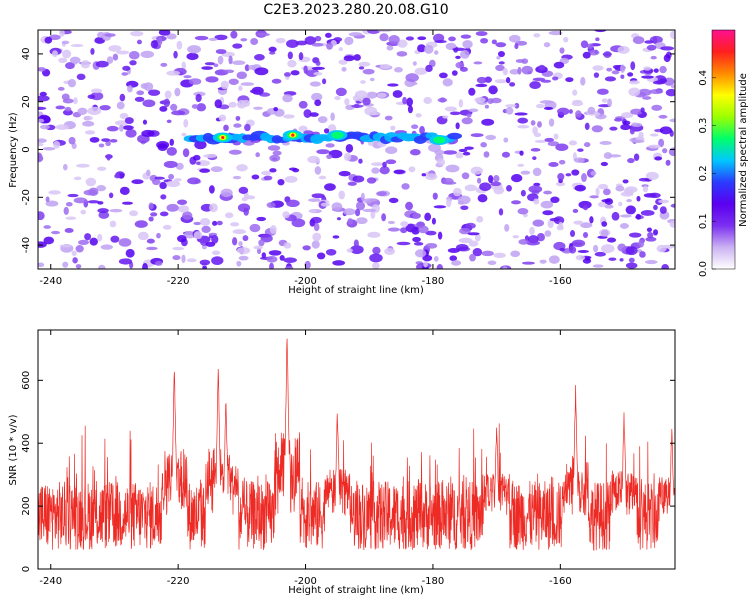 The width and height of the screenshot is (750, 600). Describe the element at coordinates (703, 78) in the screenshot. I see `colorbar-tick-label: 0.4` at that location.